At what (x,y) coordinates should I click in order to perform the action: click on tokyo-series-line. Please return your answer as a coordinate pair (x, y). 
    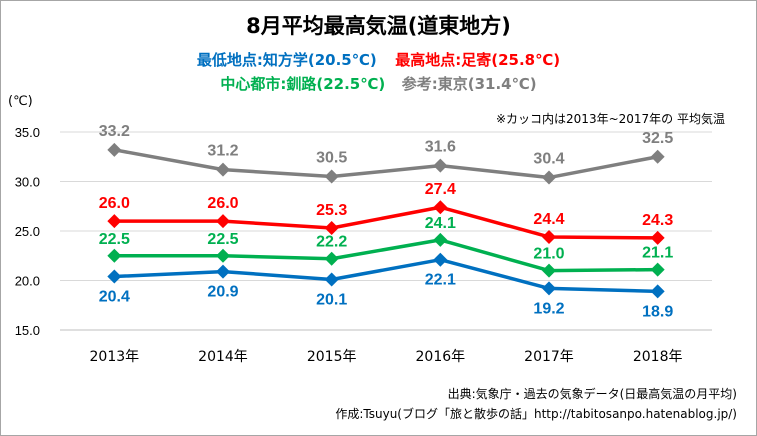
    Looking at the image, I should click on (386, 164).